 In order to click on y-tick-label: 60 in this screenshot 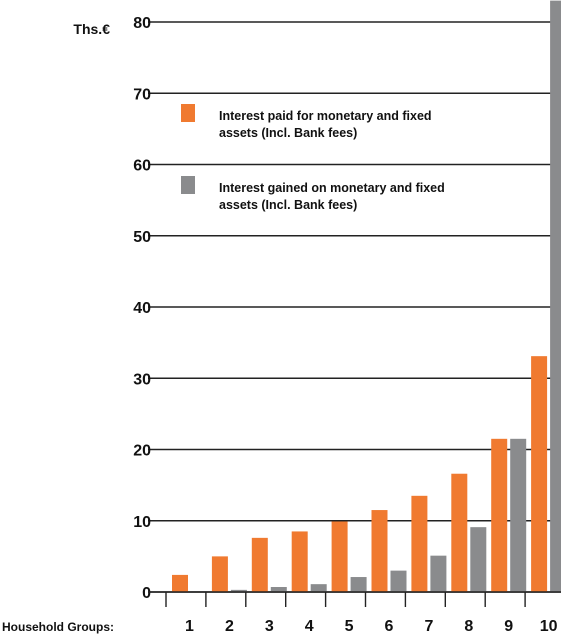, I will do `click(142, 166)`.